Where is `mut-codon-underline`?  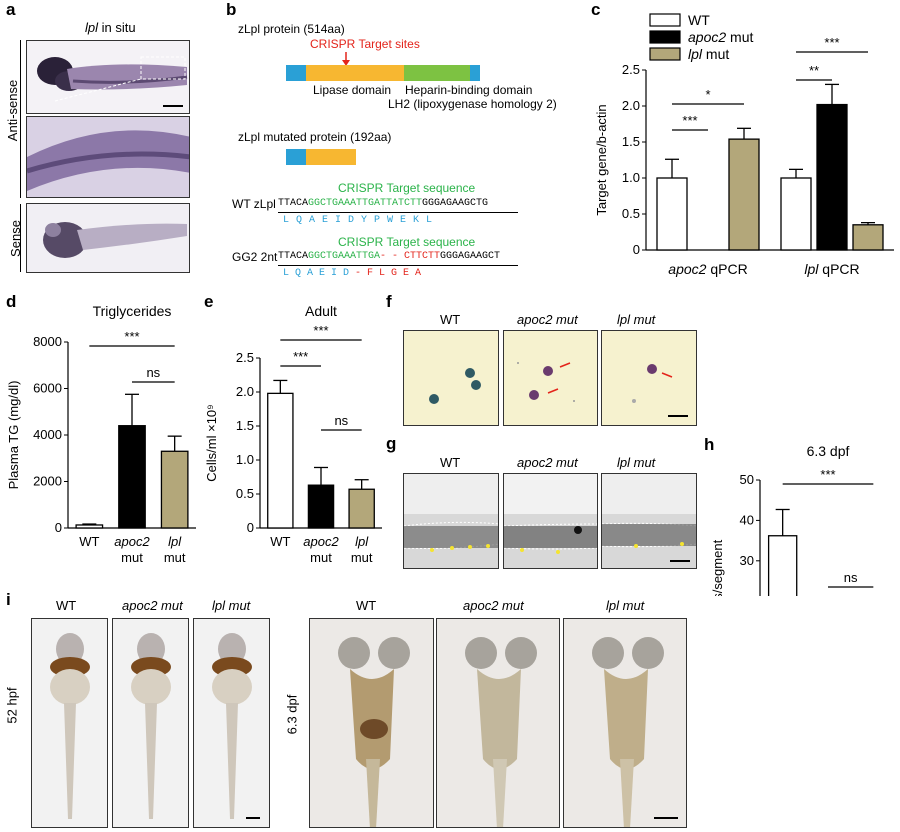
mut-codon-underline is located at coordinates (398, 265).